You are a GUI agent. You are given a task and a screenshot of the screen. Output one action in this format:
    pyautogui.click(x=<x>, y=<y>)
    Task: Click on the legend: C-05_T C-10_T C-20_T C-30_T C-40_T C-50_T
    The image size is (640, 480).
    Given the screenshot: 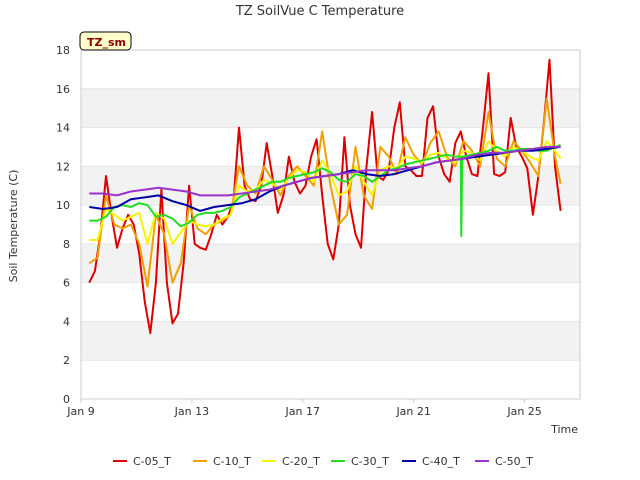 What is the action you would take?
    pyautogui.click(x=323, y=461)
    